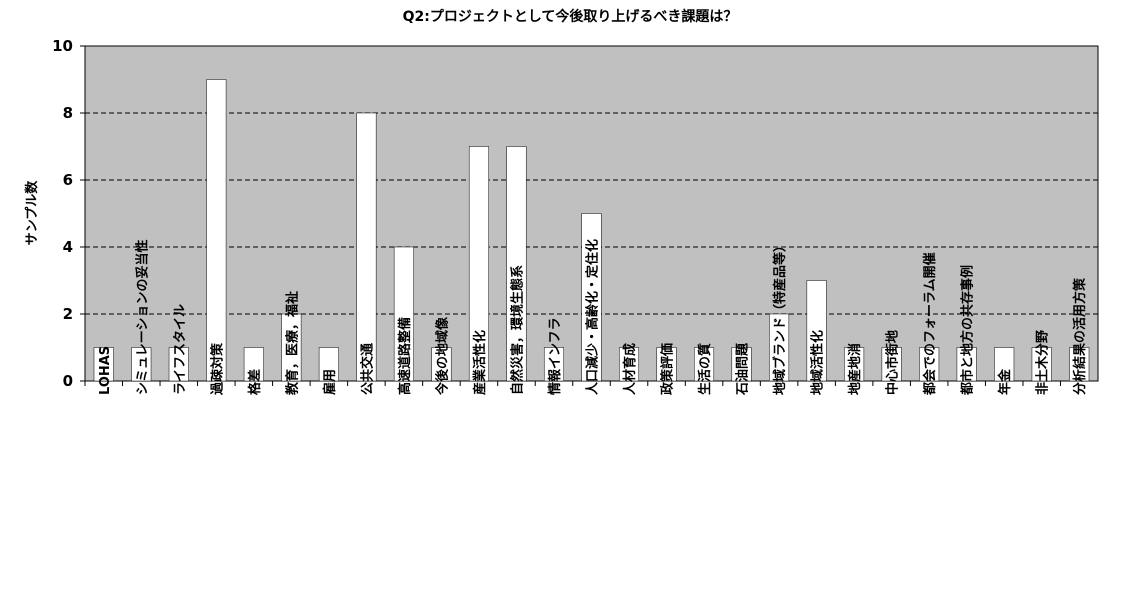 Image resolution: width=1140 pixels, height=613 pixels. I want to click on x-tick-label: 石油問題, so click(743, 369).